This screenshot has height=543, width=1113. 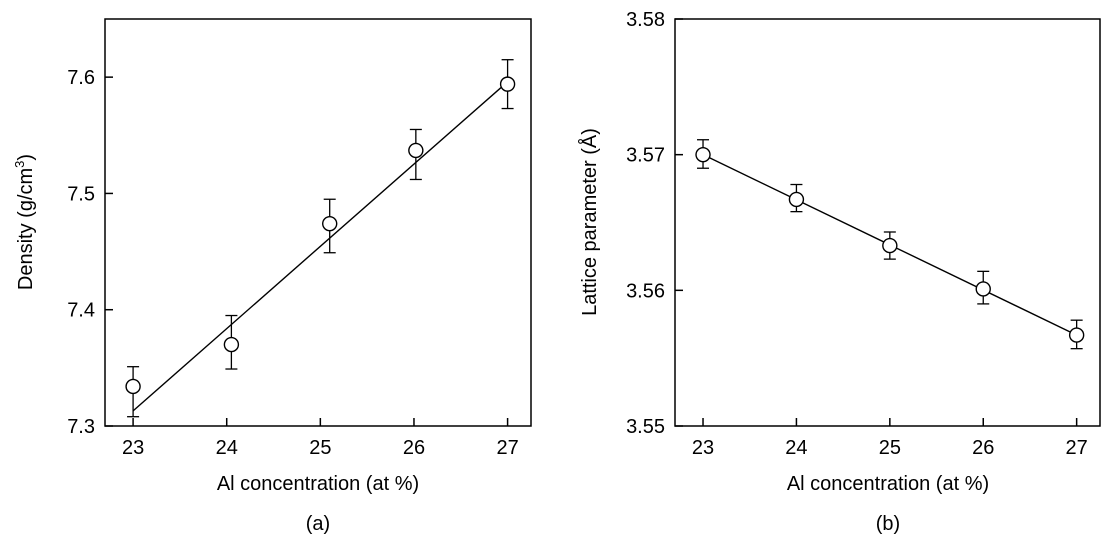 What do you see at coordinates (414, 448) in the screenshot?
I see `panel-a-x-tick-label: 26` at bounding box center [414, 448].